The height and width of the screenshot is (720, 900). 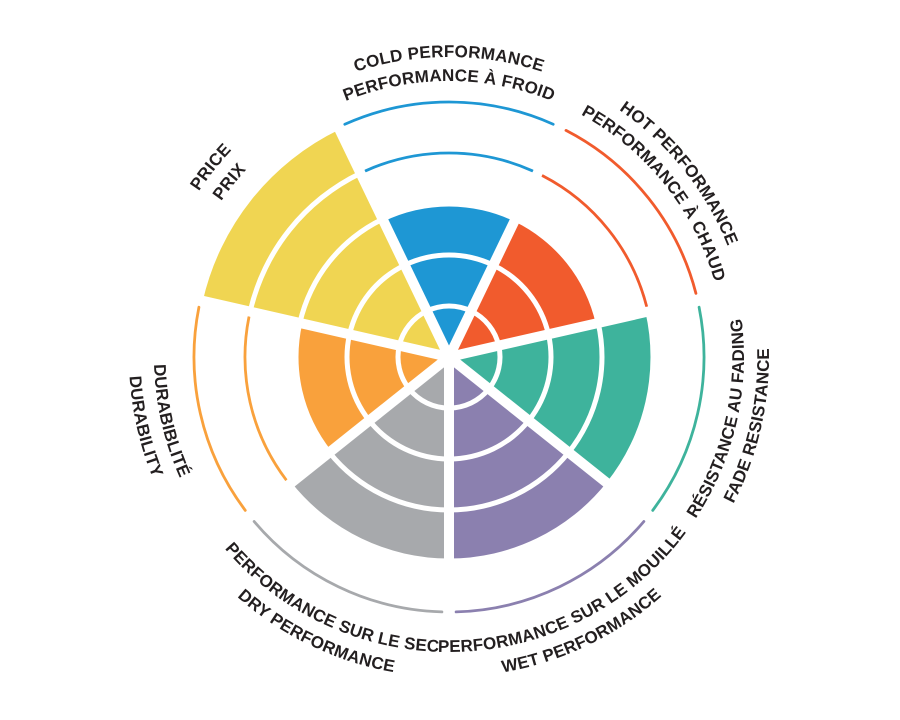 What do you see at coordinates (333, 387) in the screenshot?
I see `durability-wedge-band` at bounding box center [333, 387].